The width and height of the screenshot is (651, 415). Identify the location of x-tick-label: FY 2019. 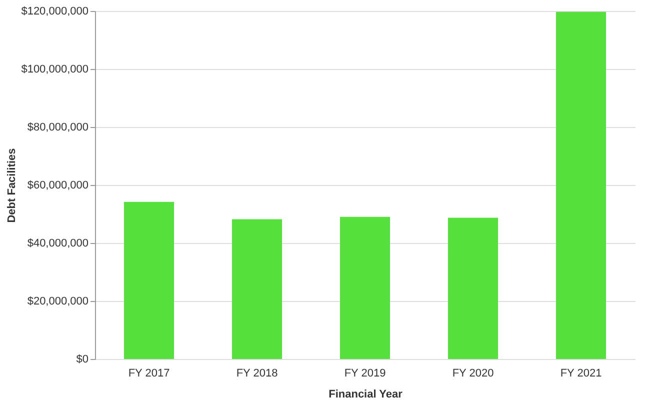
(365, 374).